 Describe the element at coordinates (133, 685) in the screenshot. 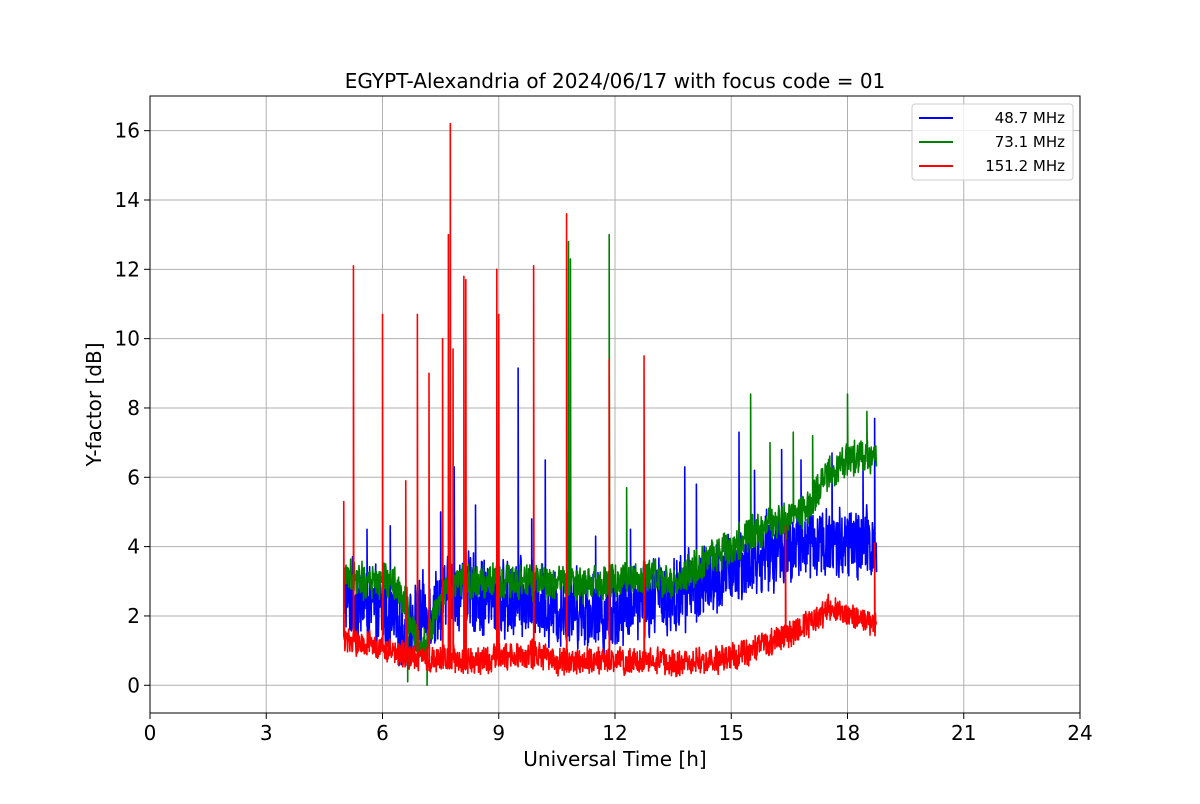

I see `y-tick-label: 0` at that location.